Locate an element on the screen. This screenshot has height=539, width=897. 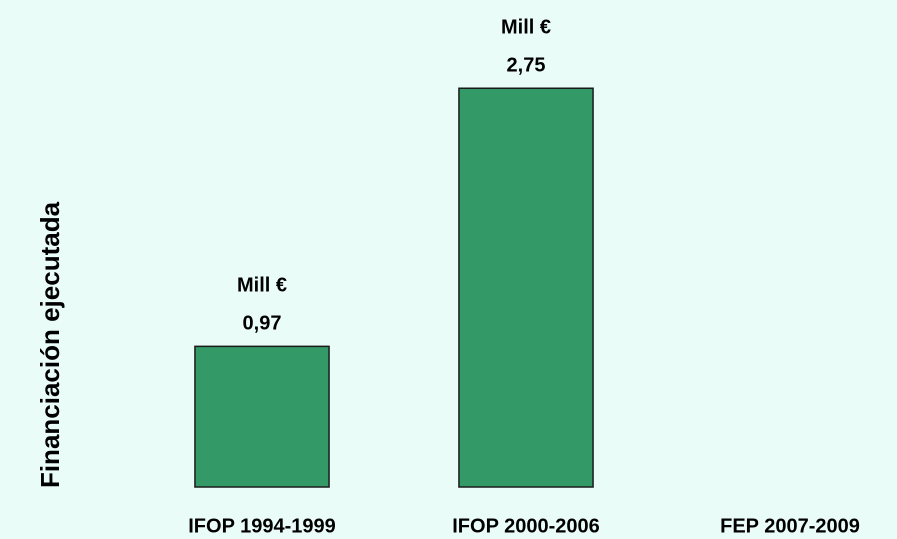
value-label: 0,97 is located at coordinates (262, 324).